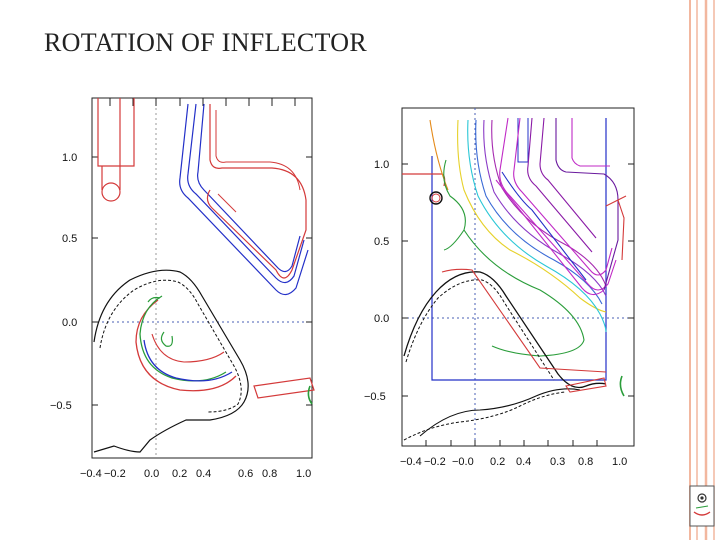  What do you see at coordinates (151, 474) in the screenshot?
I see `left-x-tick: 0.0` at bounding box center [151, 474].